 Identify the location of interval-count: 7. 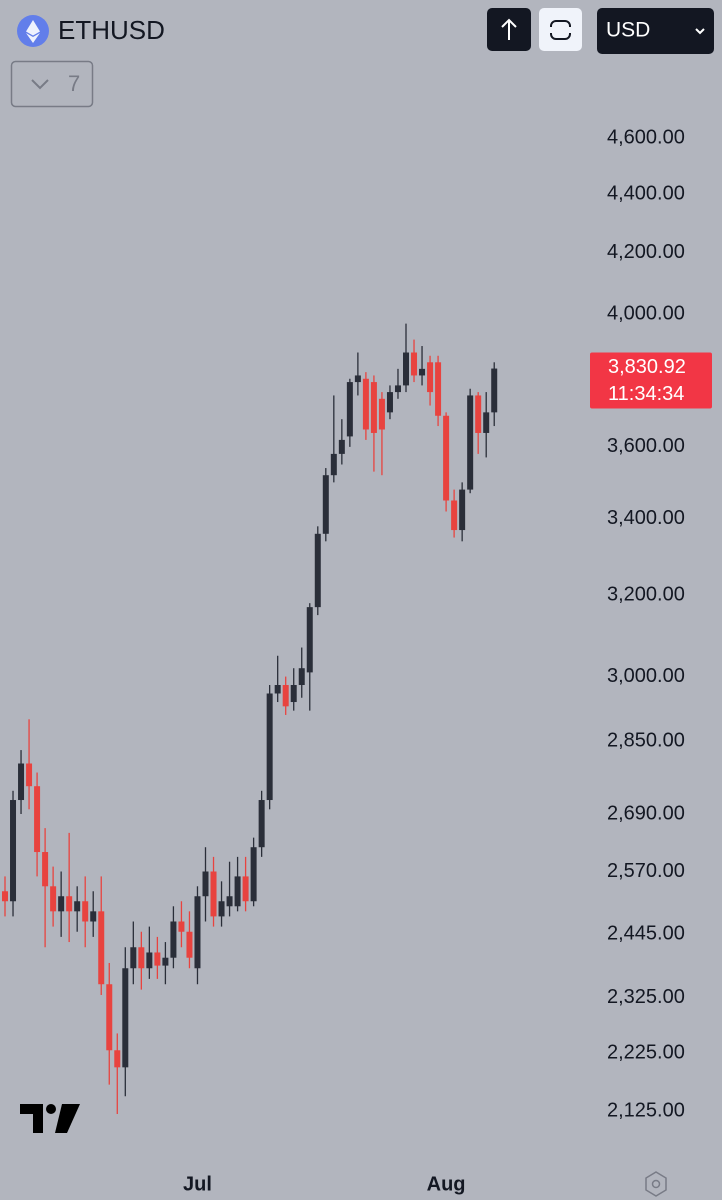
(74, 83).